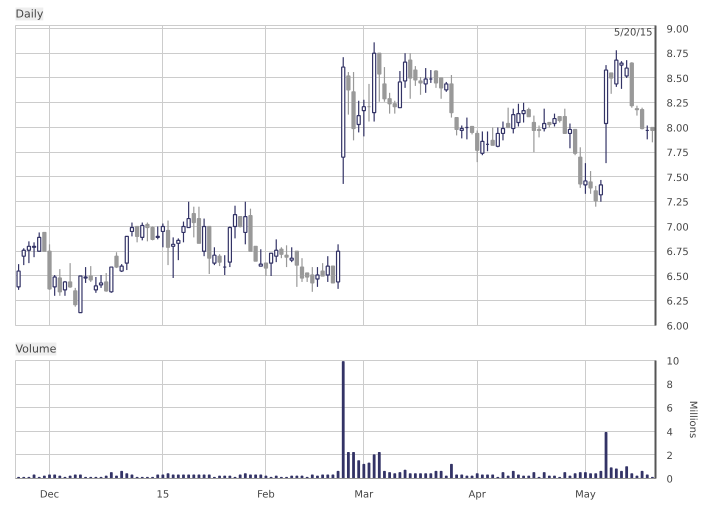 Image resolution: width=720 pixels, height=510 pixels. Describe the element at coordinates (677, 203) in the screenshot. I see `y-tick-label: 7.25` at that location.